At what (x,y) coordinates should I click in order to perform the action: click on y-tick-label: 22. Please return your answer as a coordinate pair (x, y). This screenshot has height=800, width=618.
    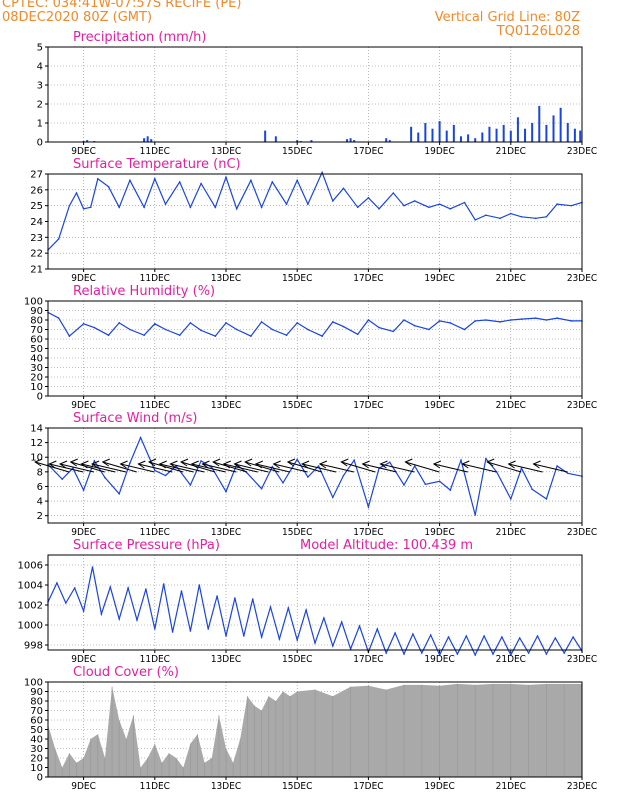
    Looking at the image, I should click on (36, 254).